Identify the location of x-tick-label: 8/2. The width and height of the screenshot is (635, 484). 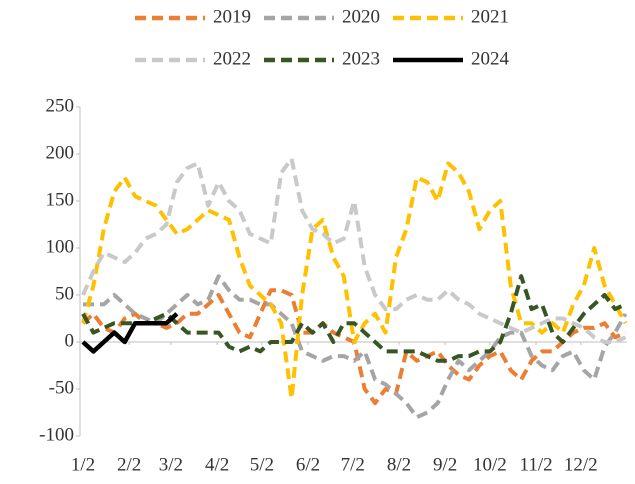
(399, 464).